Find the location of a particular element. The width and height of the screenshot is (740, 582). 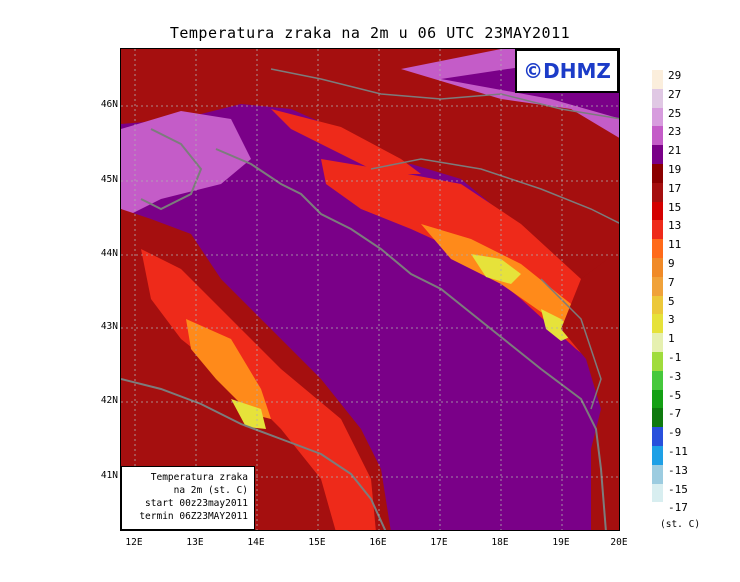

lon-label-17e: 17E is located at coordinates (439, 542).